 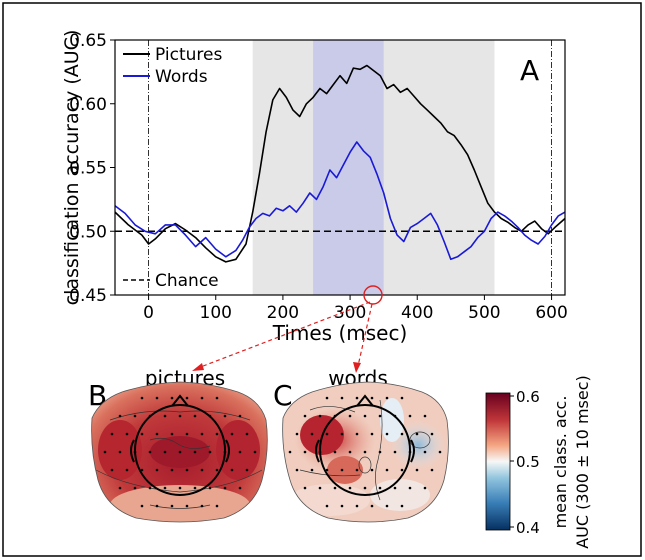 I want to click on colorbar-tick-low: 0.4, so click(x=528, y=528).